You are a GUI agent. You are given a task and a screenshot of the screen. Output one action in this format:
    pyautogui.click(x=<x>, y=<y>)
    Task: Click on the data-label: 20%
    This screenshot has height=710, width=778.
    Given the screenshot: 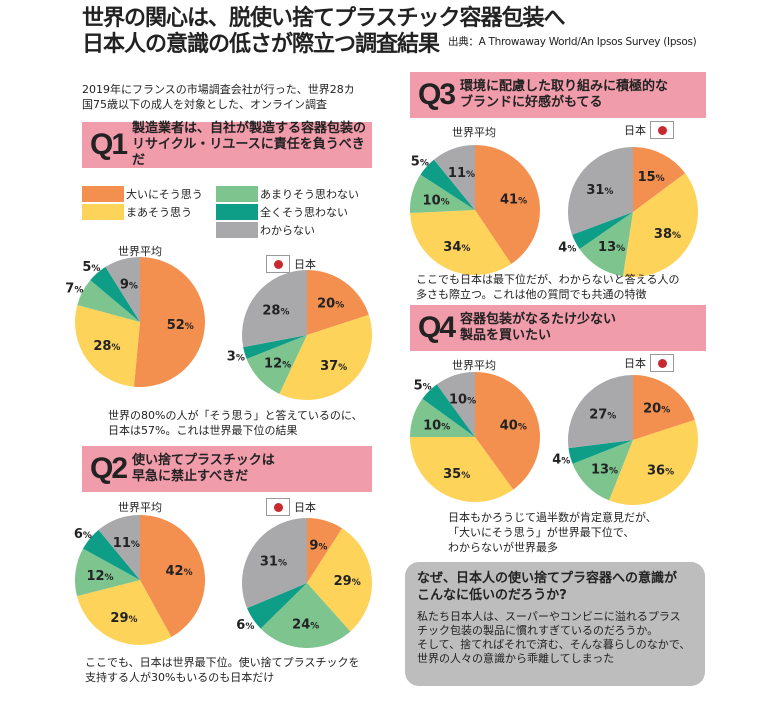 What is the action you would take?
    pyautogui.click(x=330, y=303)
    